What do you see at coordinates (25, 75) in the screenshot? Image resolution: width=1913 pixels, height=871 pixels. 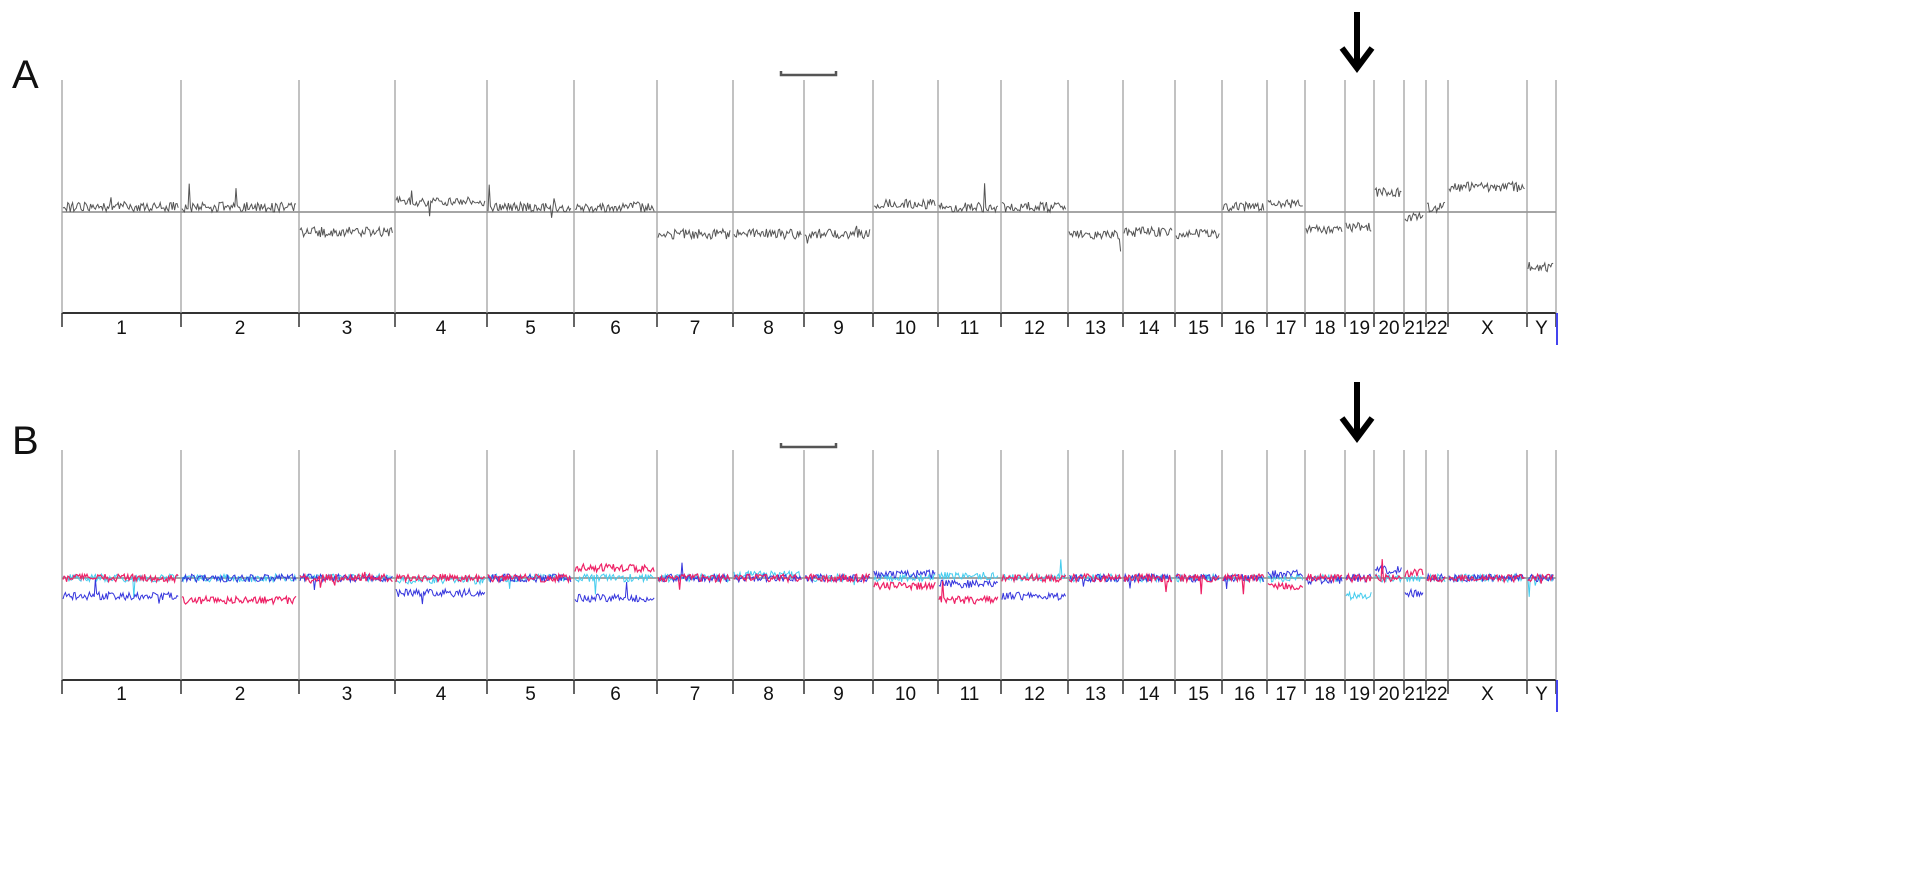 I see `panel-label: A` at bounding box center [25, 75].